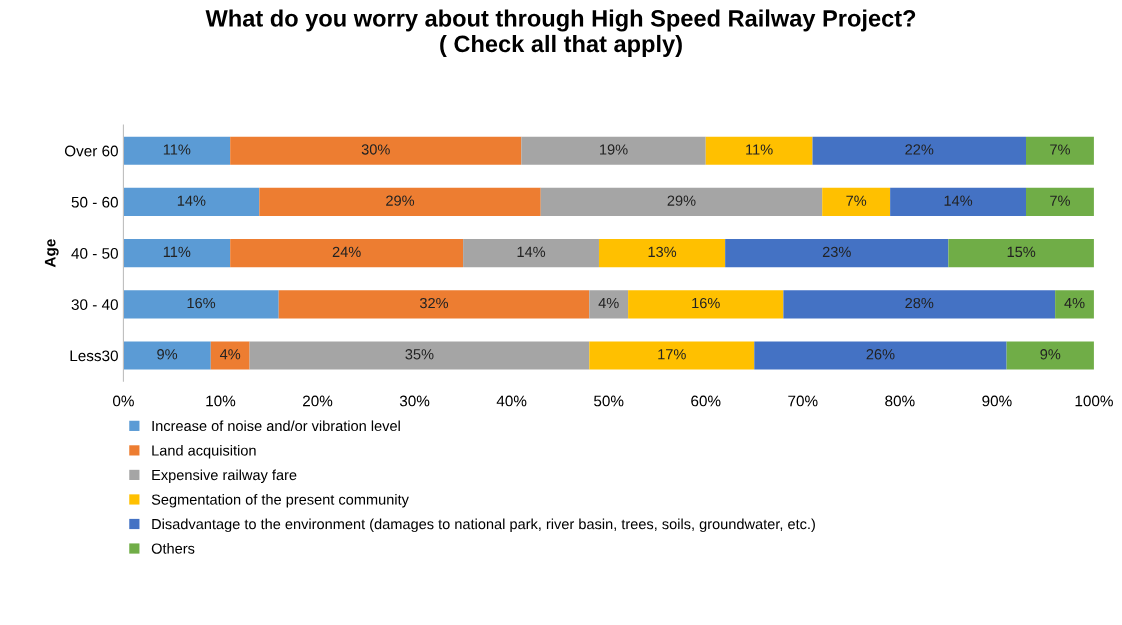  I want to click on x-tick-label: 60%, so click(706, 401).